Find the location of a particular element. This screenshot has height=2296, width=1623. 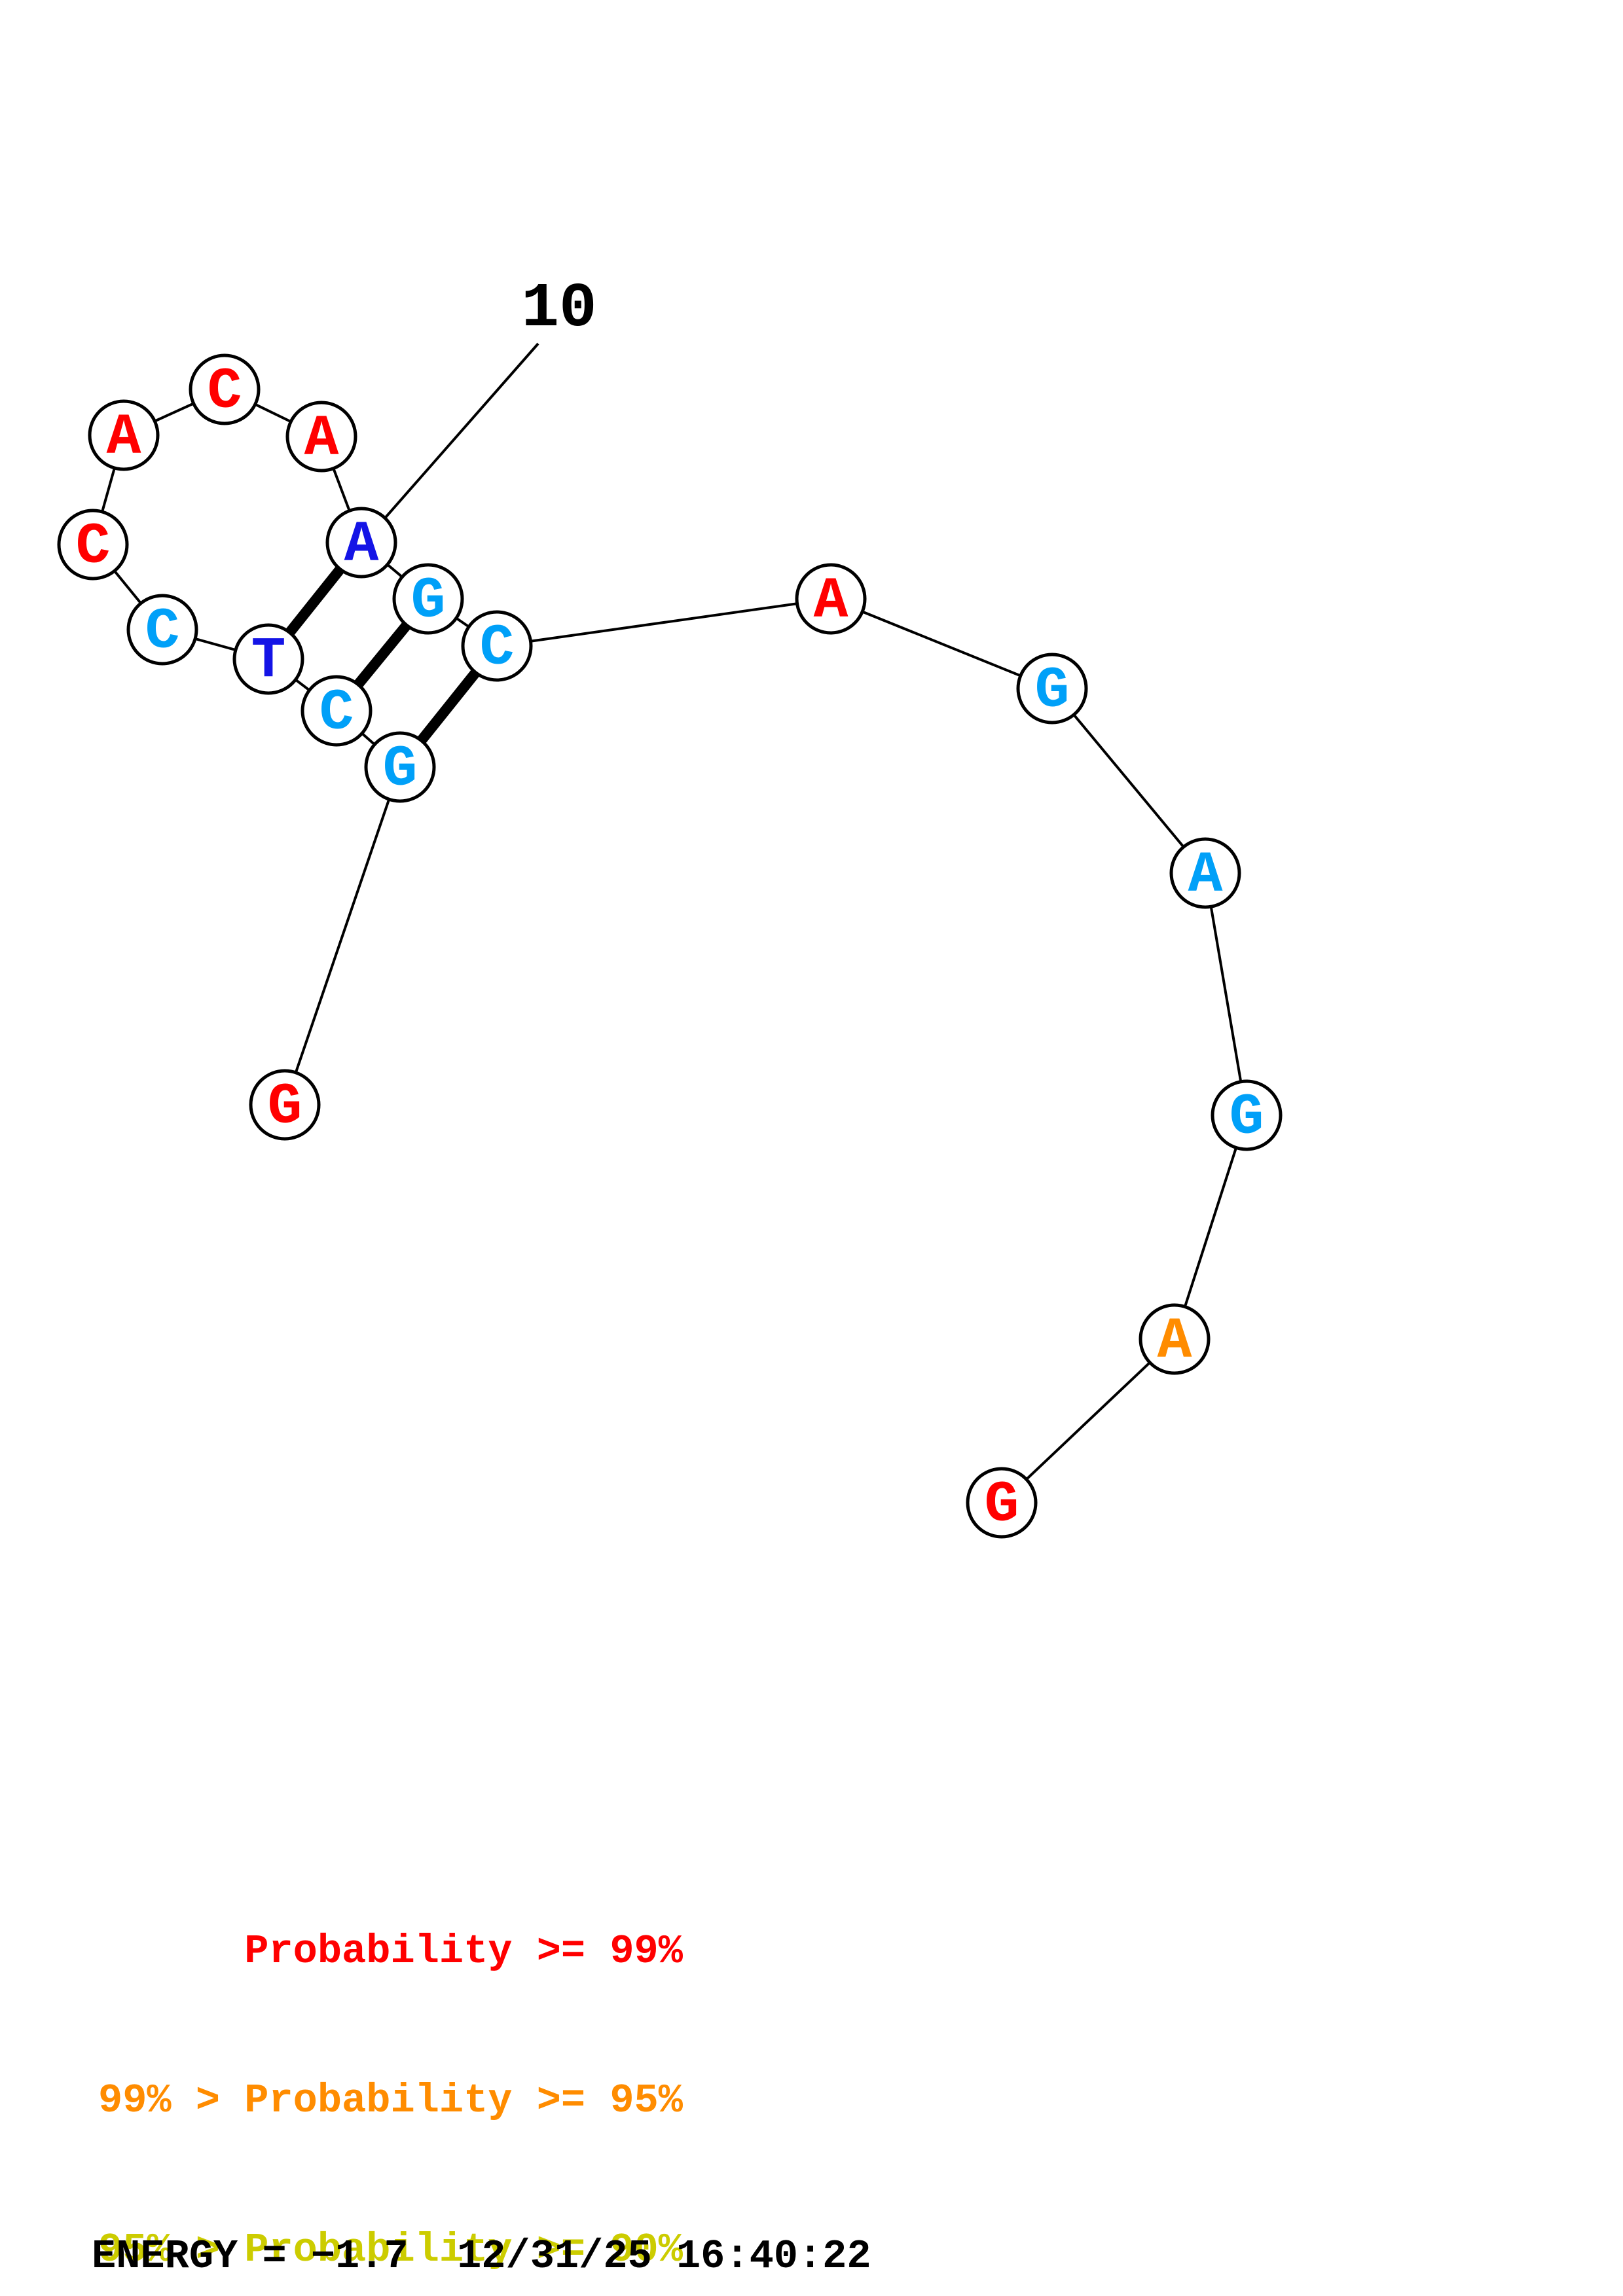

legend-item: 95% > Probability >= 90% is located at coordinates (390, 2250).